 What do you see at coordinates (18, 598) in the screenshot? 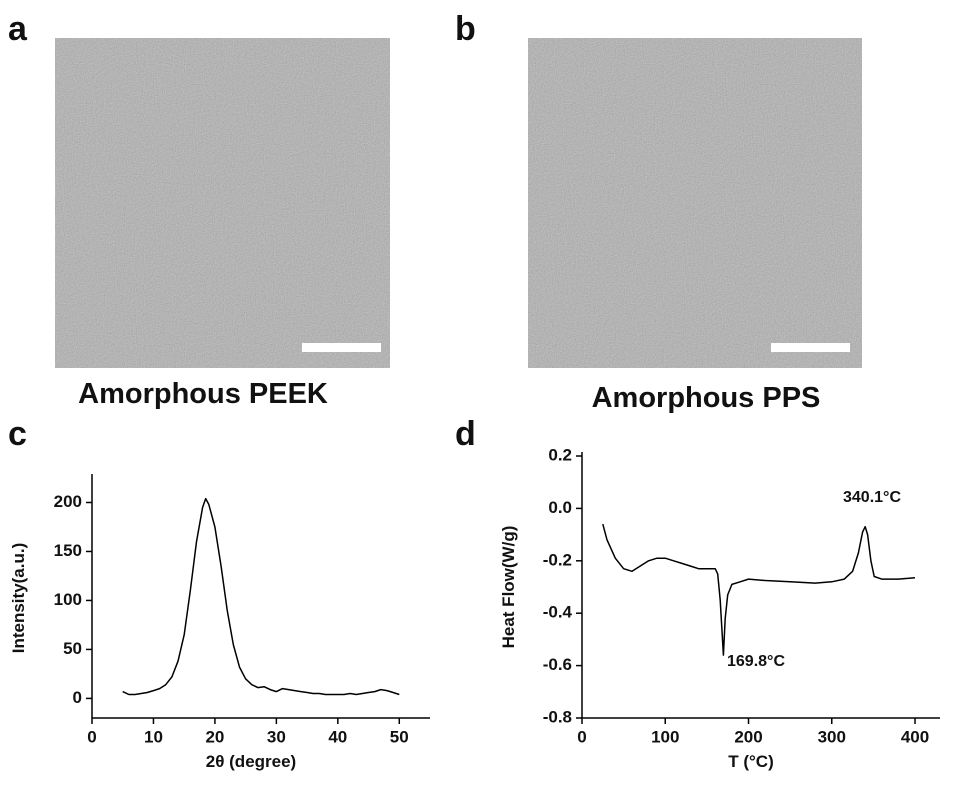
I see `y-axis-title: Intensity(a.u.)` at bounding box center [18, 598].